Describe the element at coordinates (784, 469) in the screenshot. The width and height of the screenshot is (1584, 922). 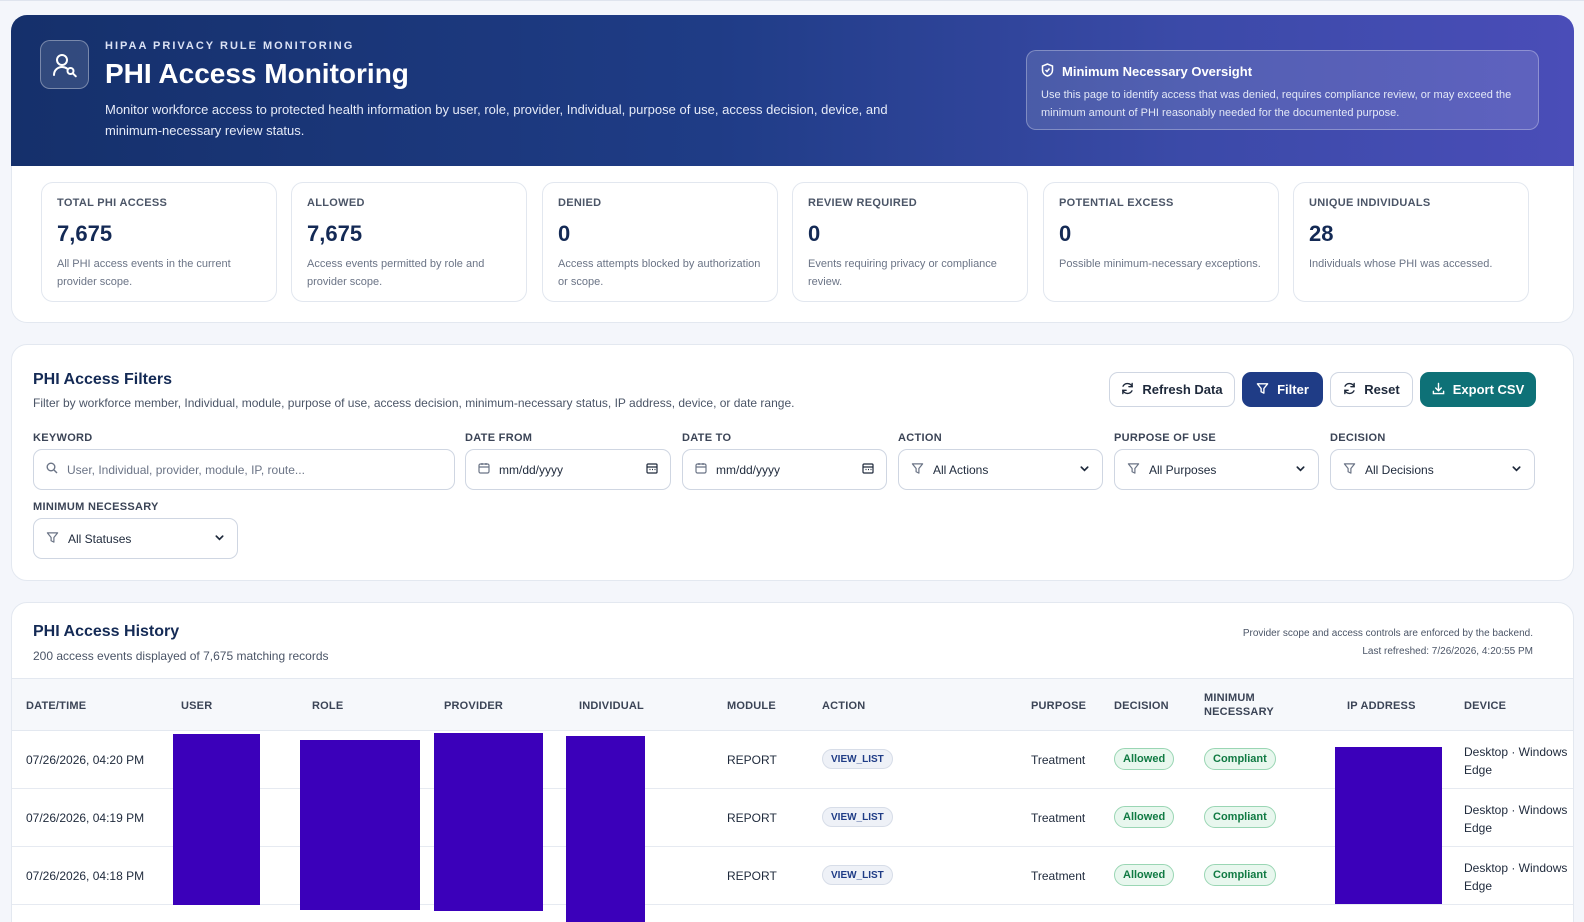
I see `date-to-input: mm/dd/yyyy` at that location.